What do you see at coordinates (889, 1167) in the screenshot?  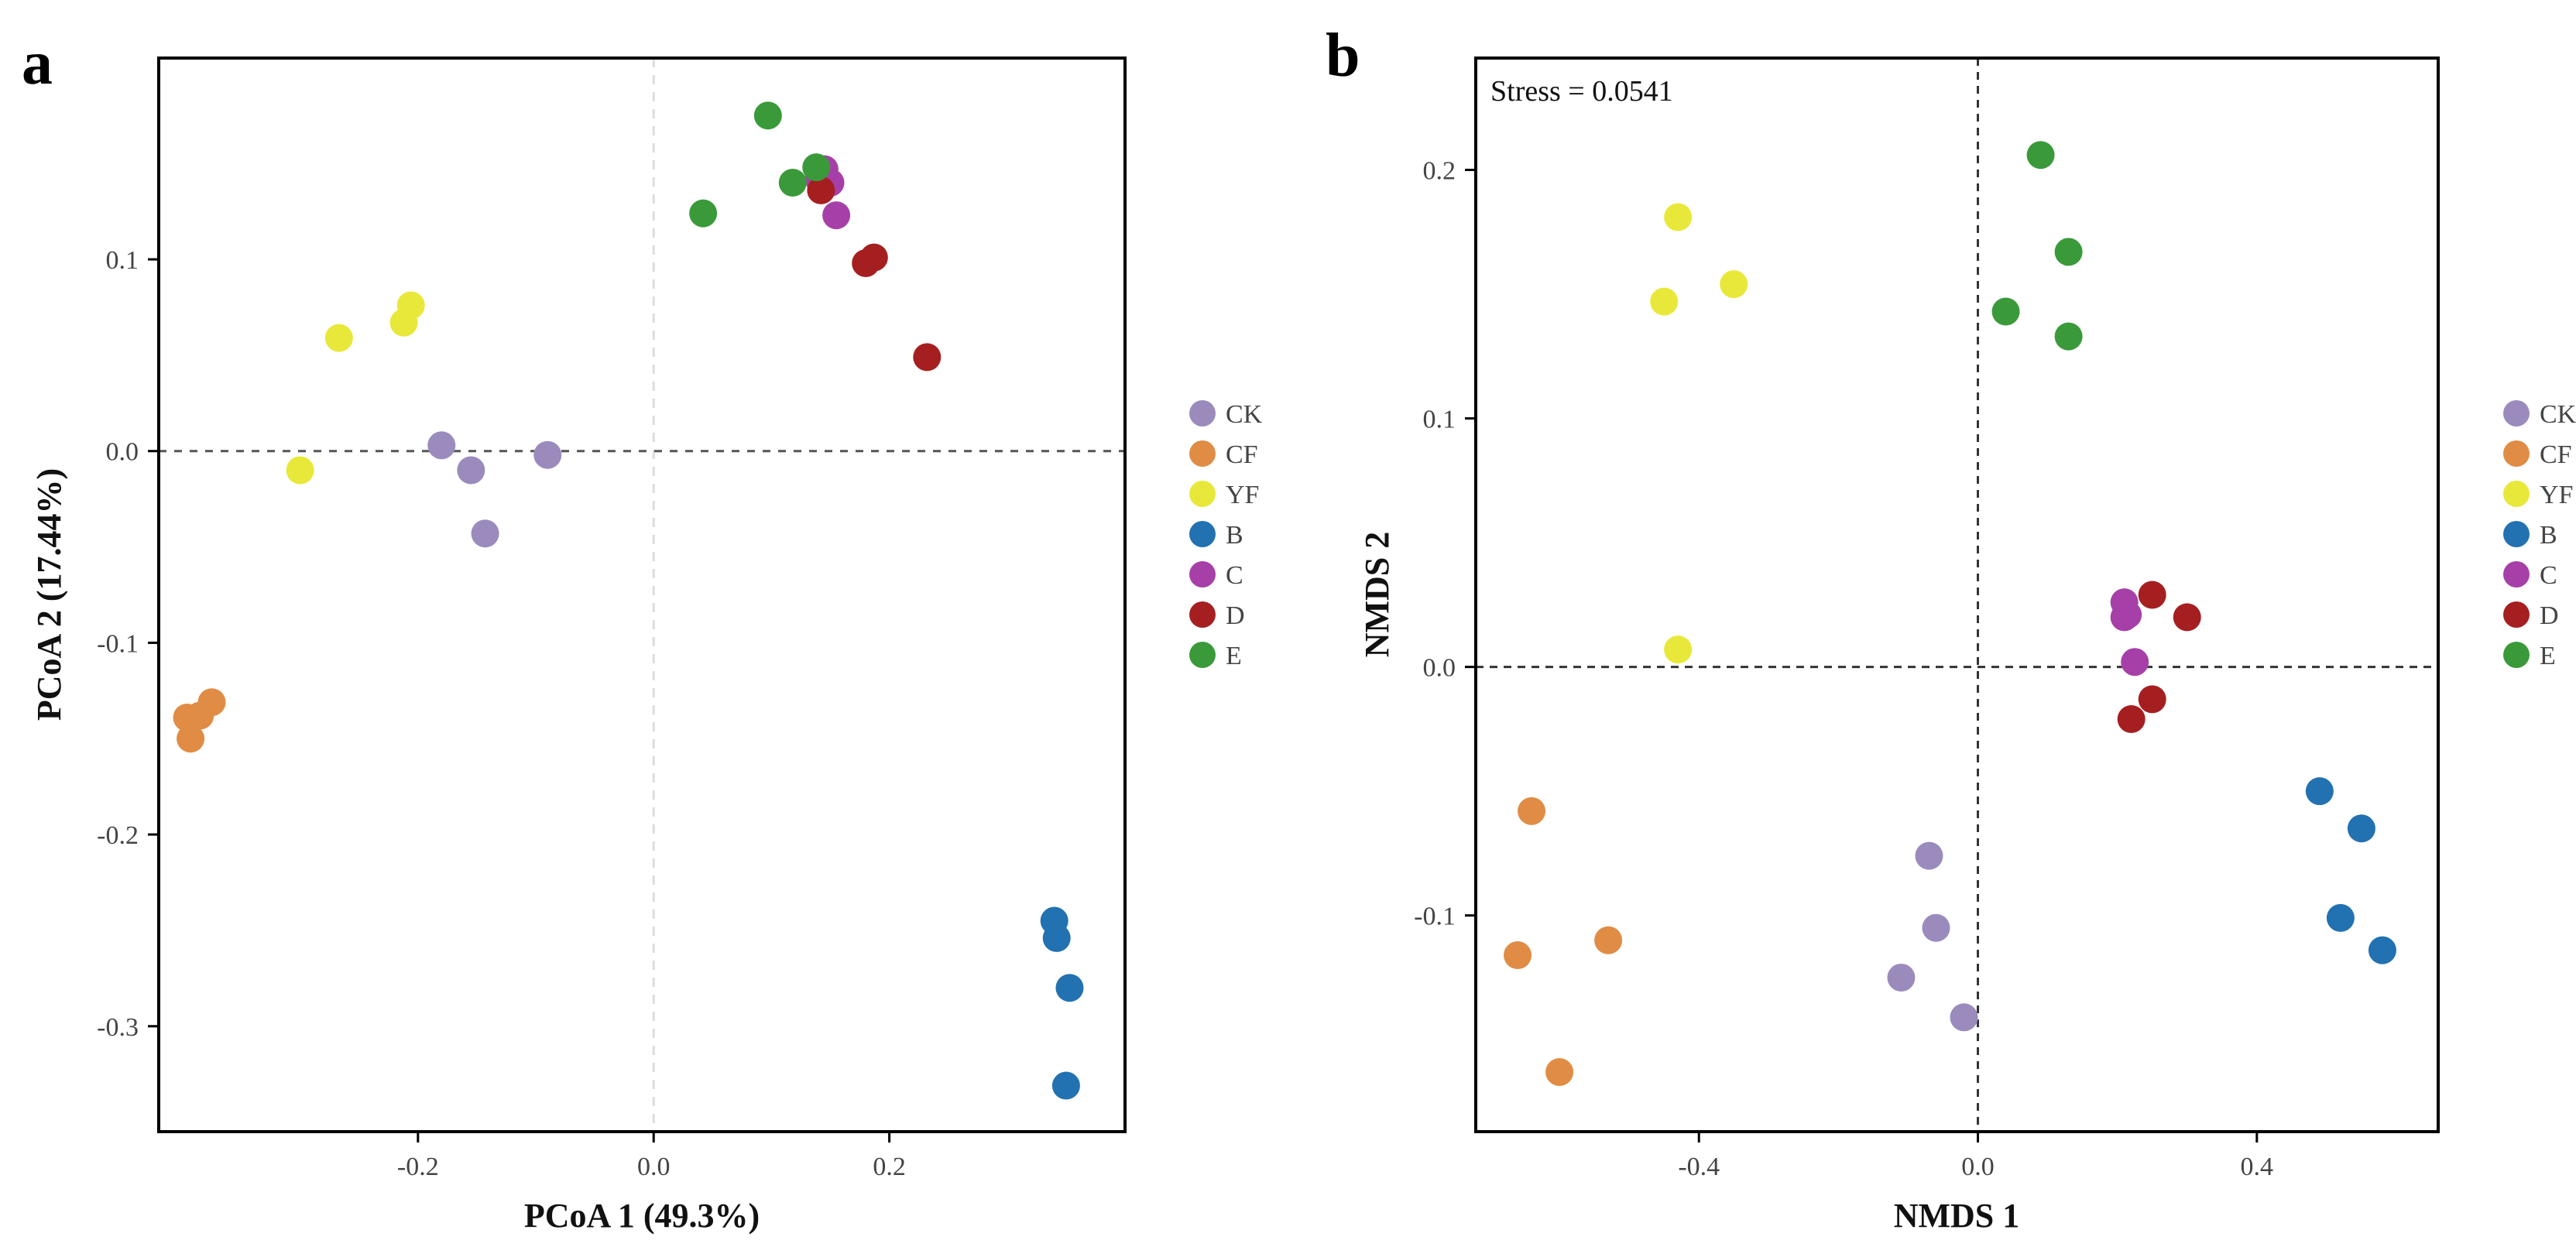 I see `panel-a-x-tick-label: 0.2` at bounding box center [889, 1167].